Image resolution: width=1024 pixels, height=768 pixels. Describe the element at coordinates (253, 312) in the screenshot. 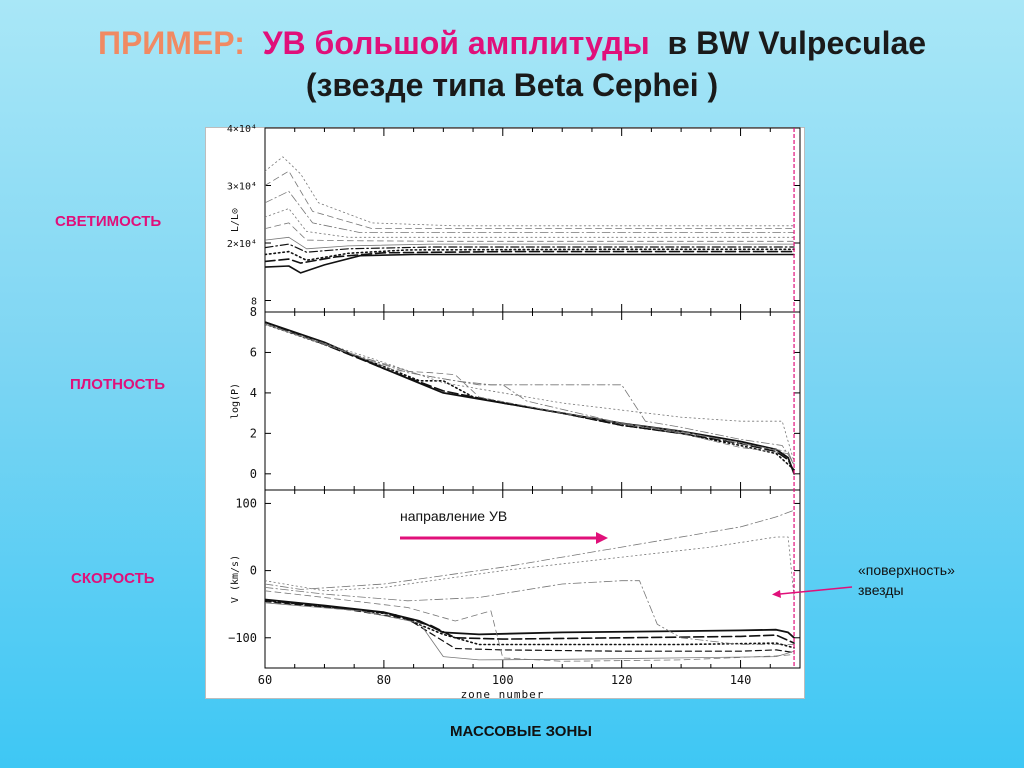

I see `middle-ytick-label: 8` at that location.